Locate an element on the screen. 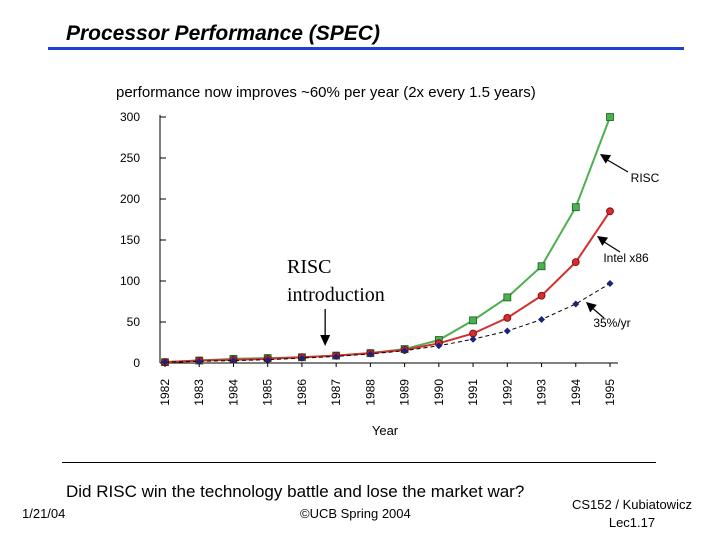  x-tick-label: 1985 is located at coordinates (268, 392).